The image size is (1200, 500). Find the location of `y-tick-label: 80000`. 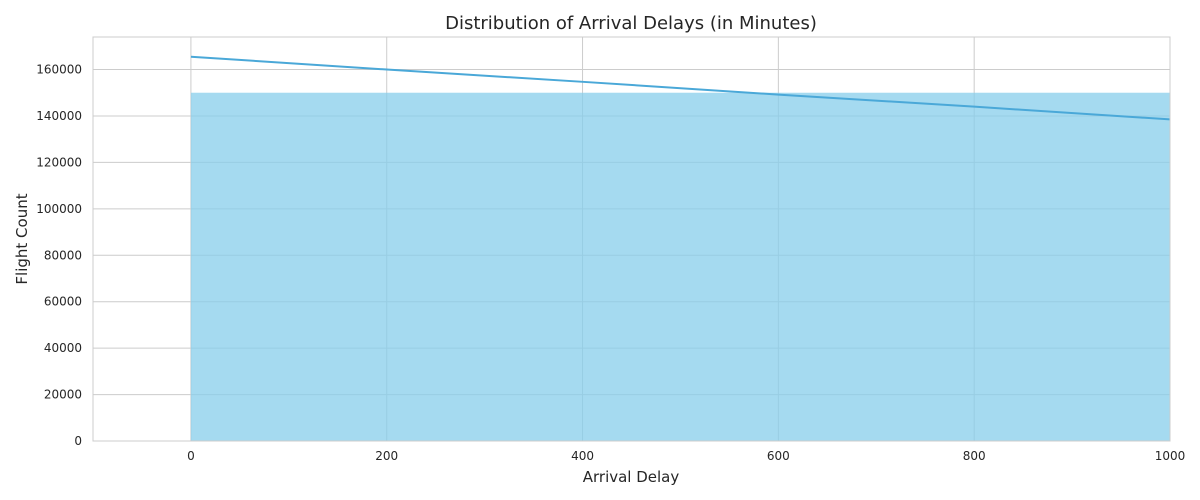

y-tick-label: 80000 is located at coordinates (63, 255).